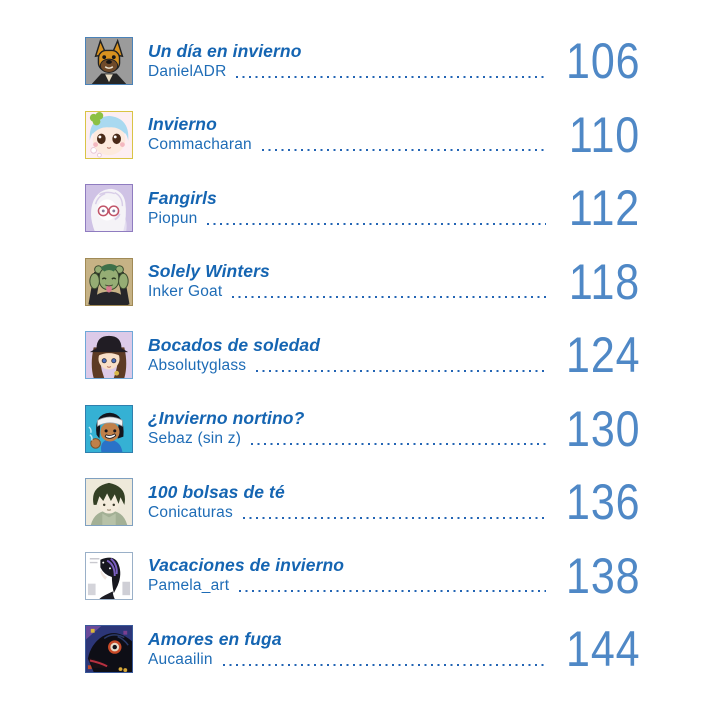 Image resolution: width=719 pixels, height=719 pixels. Describe the element at coordinates (185, 291) in the screenshot. I see `entry-author: Inker Goat` at that location.